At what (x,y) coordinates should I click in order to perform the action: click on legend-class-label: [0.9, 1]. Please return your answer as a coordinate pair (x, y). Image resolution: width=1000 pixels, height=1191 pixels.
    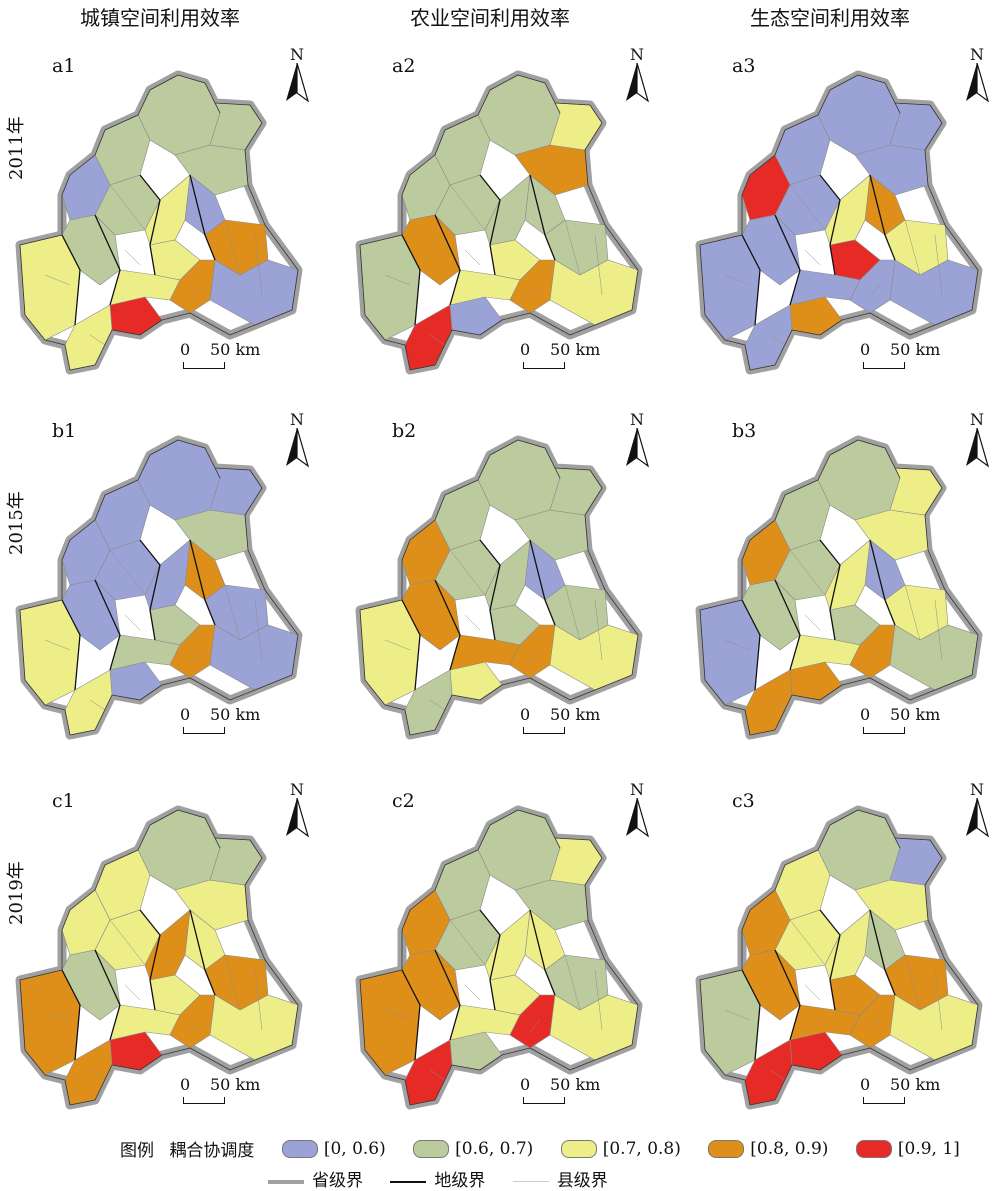
    Looking at the image, I should click on (928, 1148).